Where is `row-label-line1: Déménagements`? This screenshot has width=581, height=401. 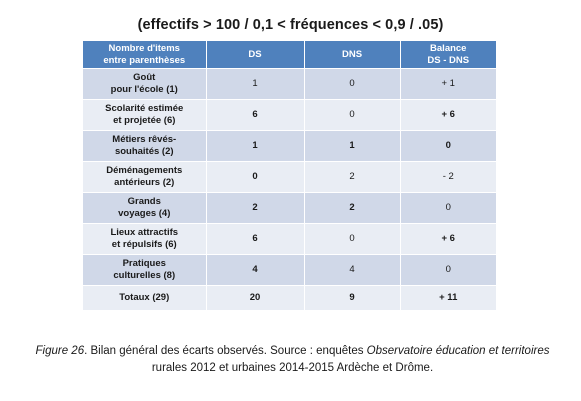 row-label-line1: Déménagements is located at coordinates (144, 170).